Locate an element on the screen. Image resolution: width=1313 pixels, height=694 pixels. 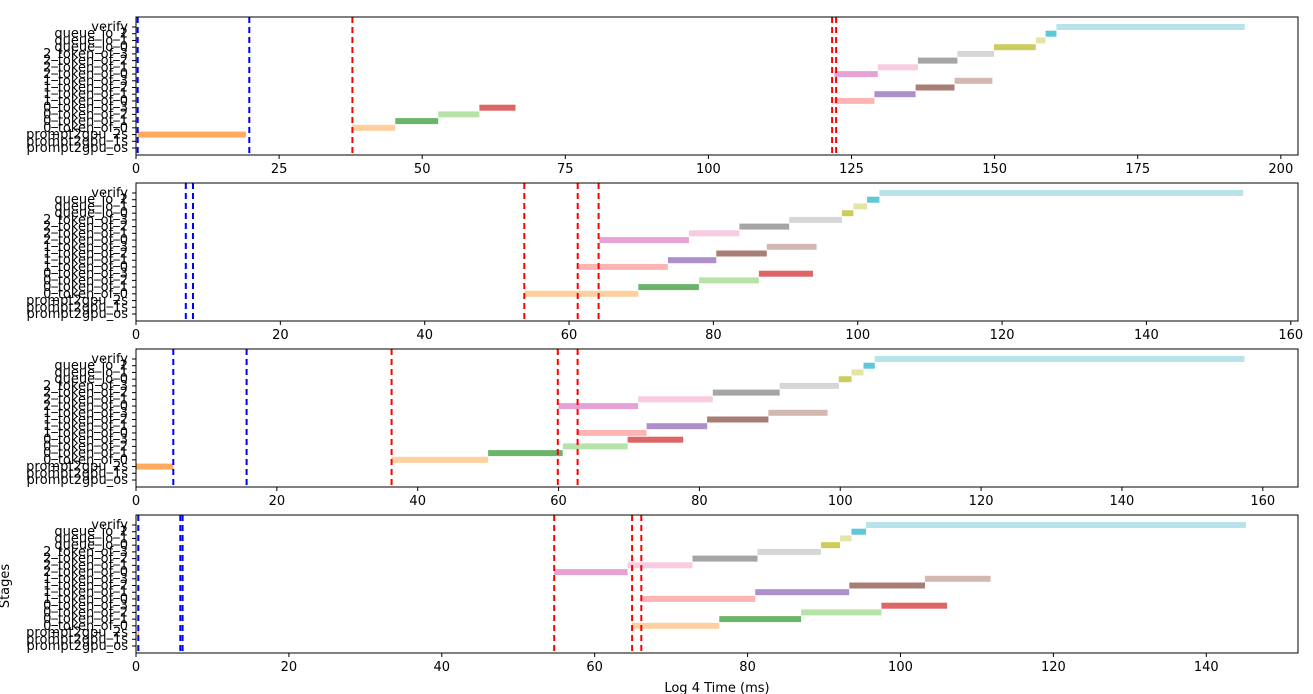
x-tick-label: 140 is located at coordinates (1146, 335).